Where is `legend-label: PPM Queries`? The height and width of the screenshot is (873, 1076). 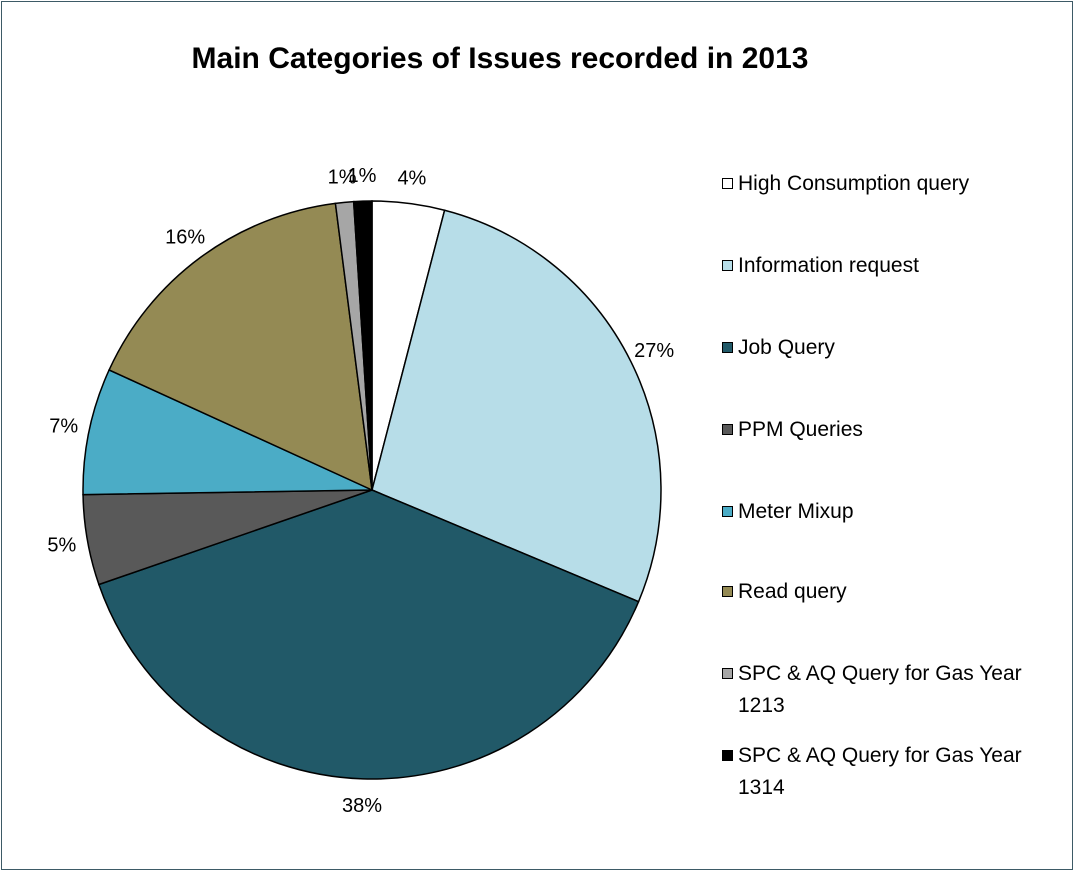
legend-label: PPM Queries is located at coordinates (800, 429).